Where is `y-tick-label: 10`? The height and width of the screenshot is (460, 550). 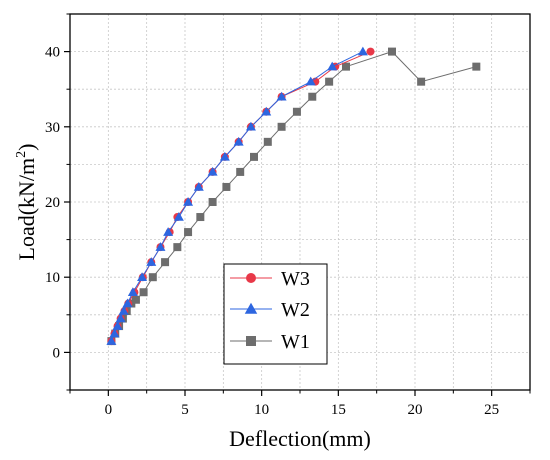 y-tick-label: 10 is located at coordinates (52, 278).